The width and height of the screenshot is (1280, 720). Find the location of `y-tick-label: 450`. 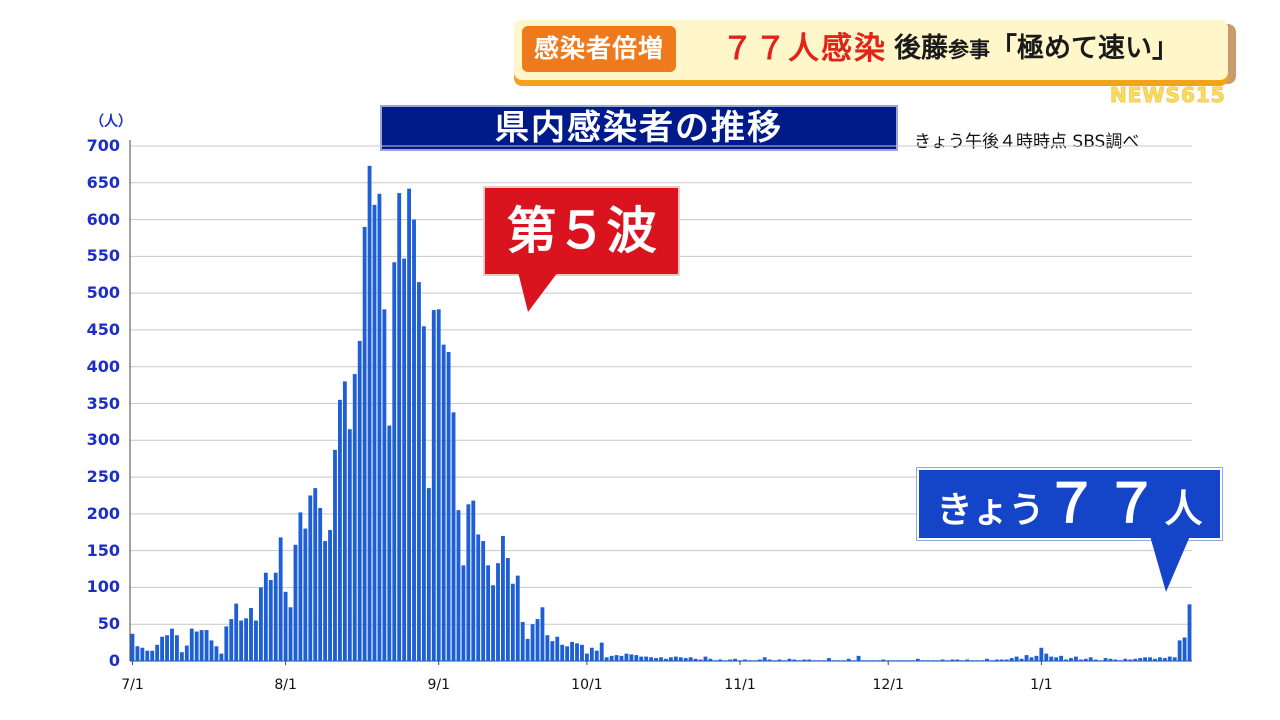

y-tick-label: 450 is located at coordinates (103, 329).